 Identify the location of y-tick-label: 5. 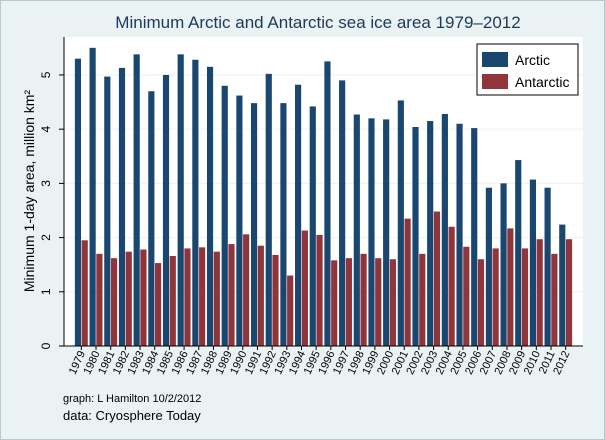
(46, 74).